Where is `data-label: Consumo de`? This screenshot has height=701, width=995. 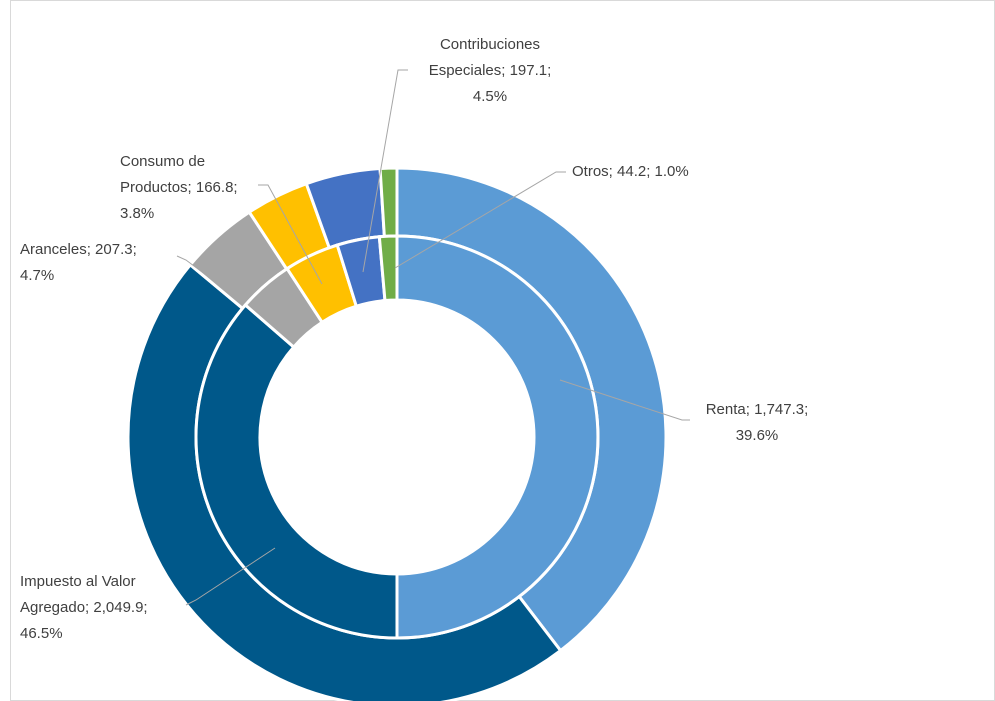
data-label: Consumo de is located at coordinates (162, 161).